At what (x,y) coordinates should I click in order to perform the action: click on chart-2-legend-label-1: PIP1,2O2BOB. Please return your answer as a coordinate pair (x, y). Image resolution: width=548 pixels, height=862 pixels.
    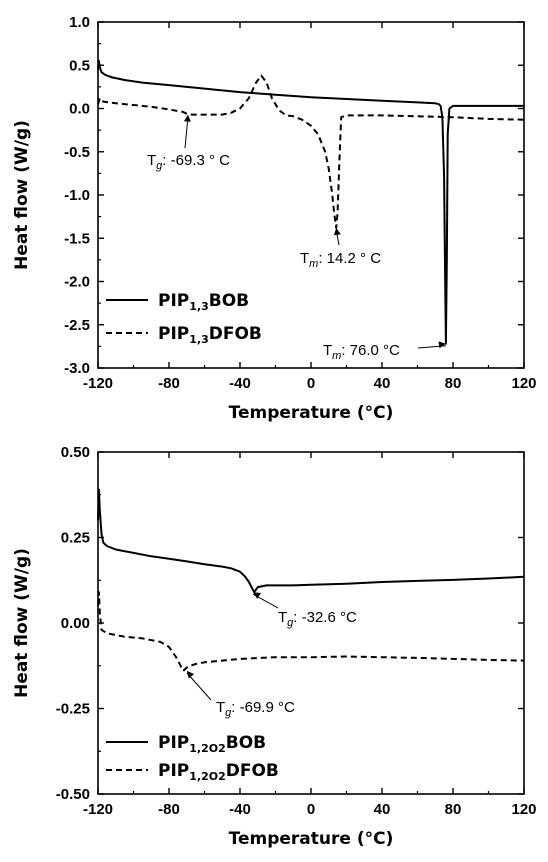
    Looking at the image, I should click on (212, 744).